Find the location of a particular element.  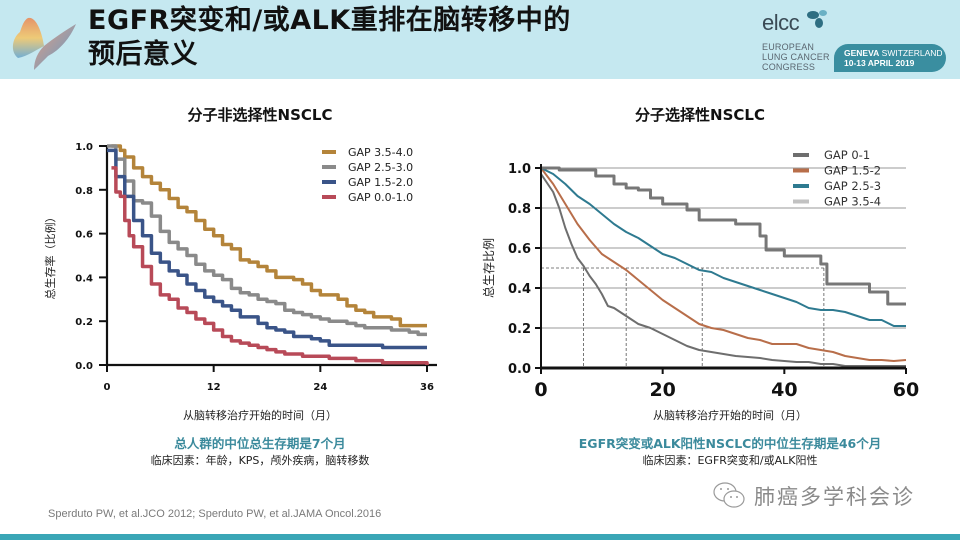

left-median-highlight: 总人群的中位总生存期是7个月 is located at coordinates (260, 443).